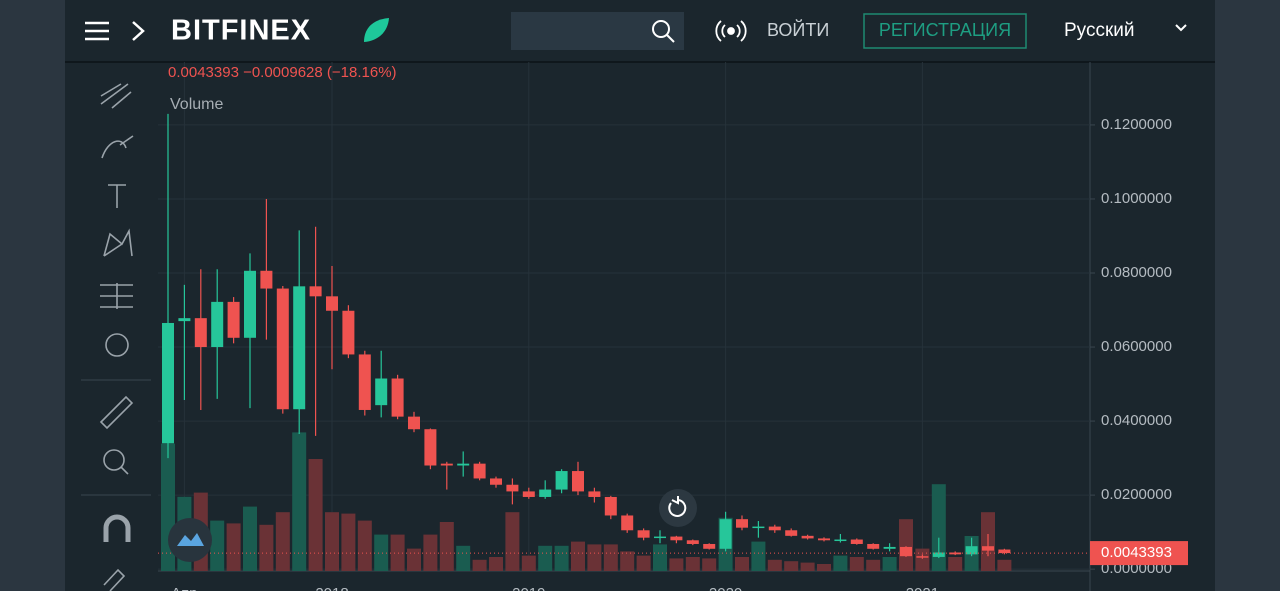  Describe the element at coordinates (1136, 420) in the screenshot. I see `y-tick-label: 0.0400000` at that location.